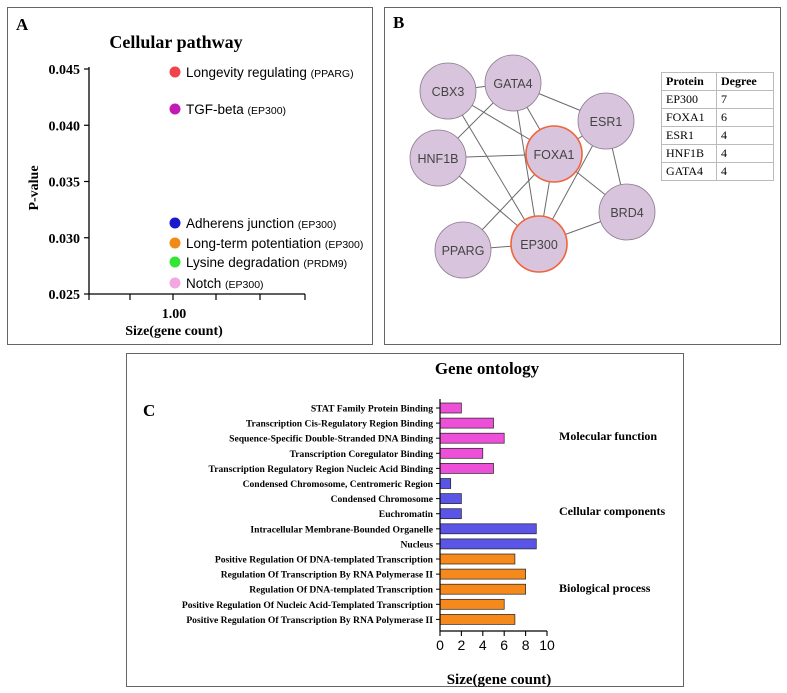  What do you see at coordinates (22, 24) in the screenshot?
I see `panel-a-letter: A` at bounding box center [22, 24].